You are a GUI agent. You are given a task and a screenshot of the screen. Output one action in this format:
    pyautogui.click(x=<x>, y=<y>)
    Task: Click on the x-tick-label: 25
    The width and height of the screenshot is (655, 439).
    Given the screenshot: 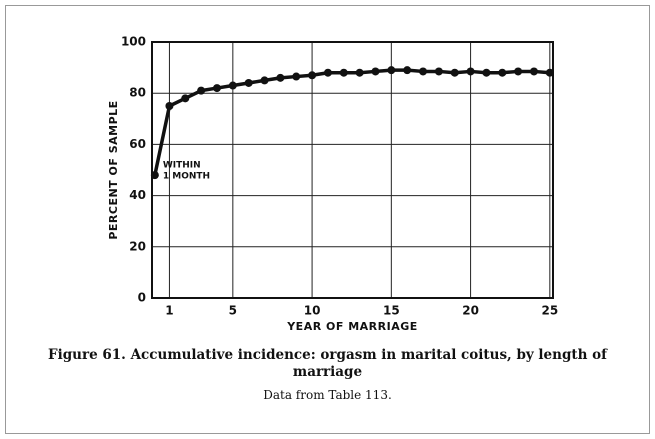 What is the action you would take?
    pyautogui.click(x=549, y=311)
    